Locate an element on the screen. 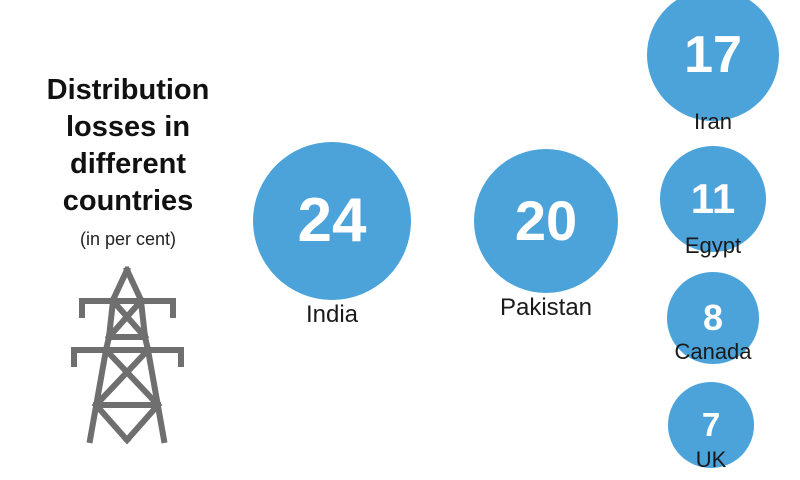  bubble-label-iran: Iran is located at coordinates (713, 121).